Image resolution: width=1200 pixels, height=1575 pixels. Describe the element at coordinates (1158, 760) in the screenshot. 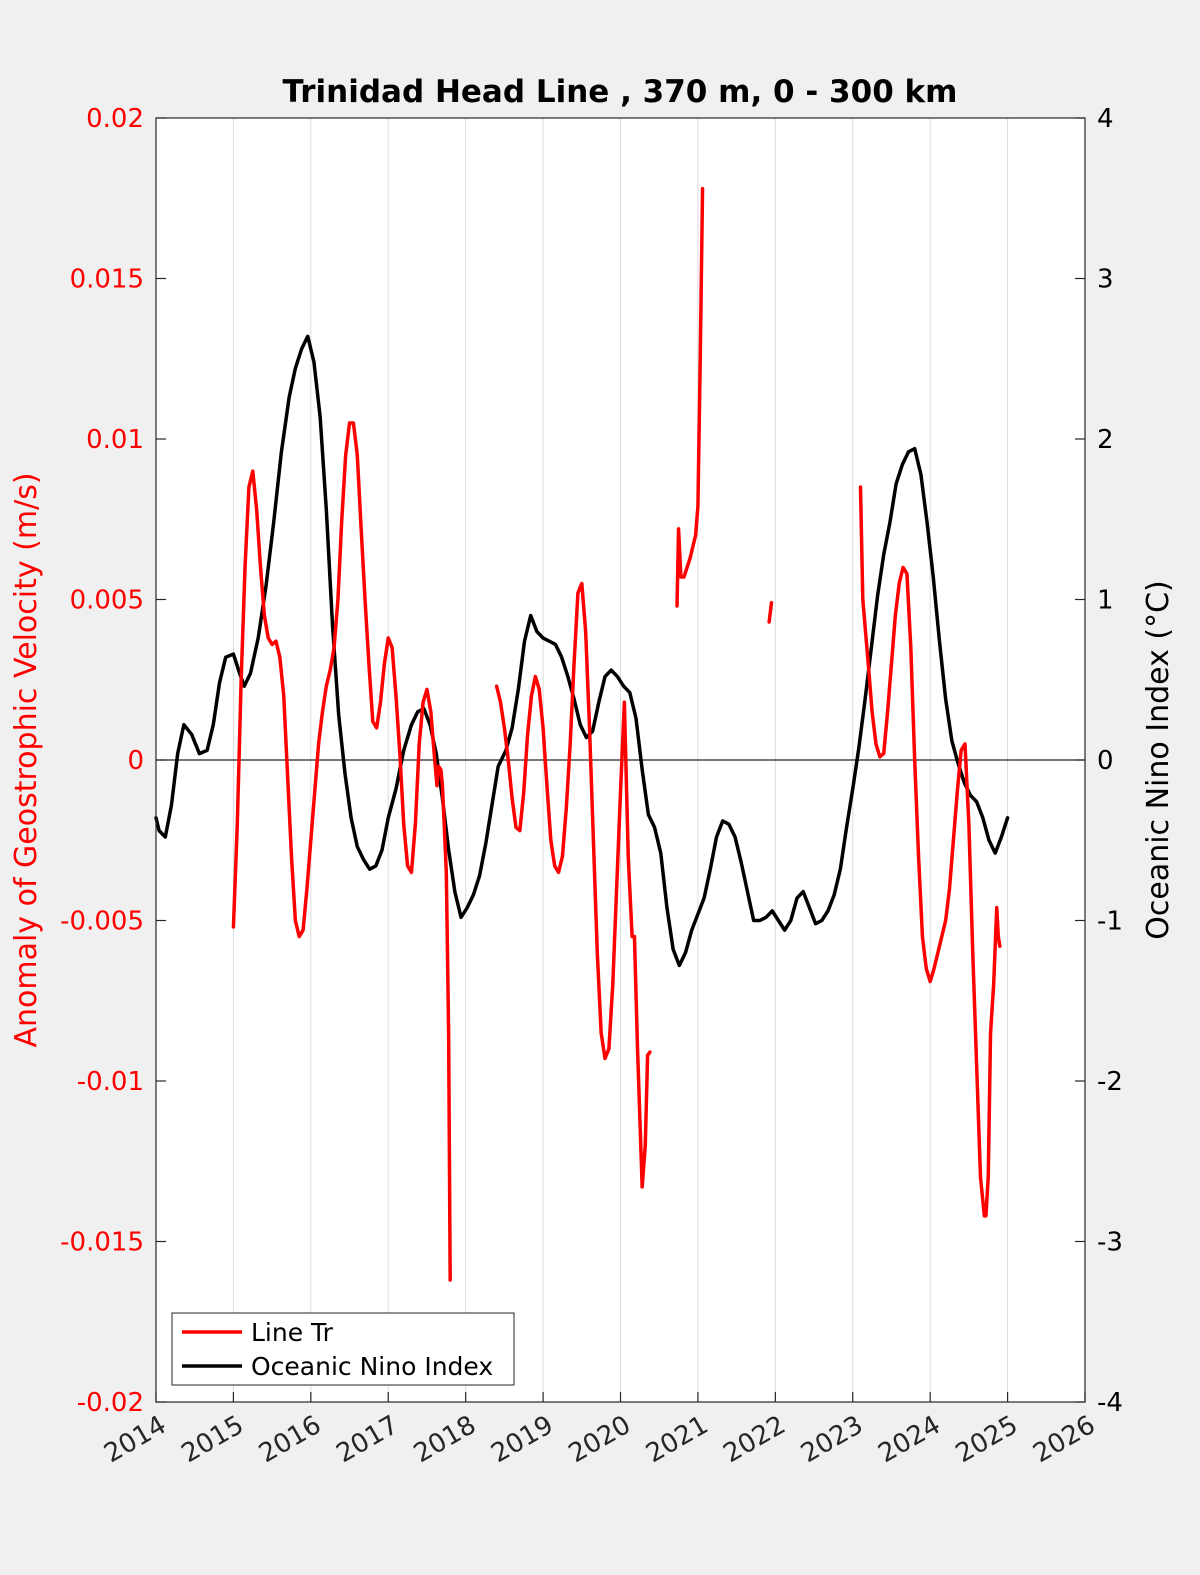

I see `y-right-axis-title: Oceanic Nino Index (°C)` at that location.